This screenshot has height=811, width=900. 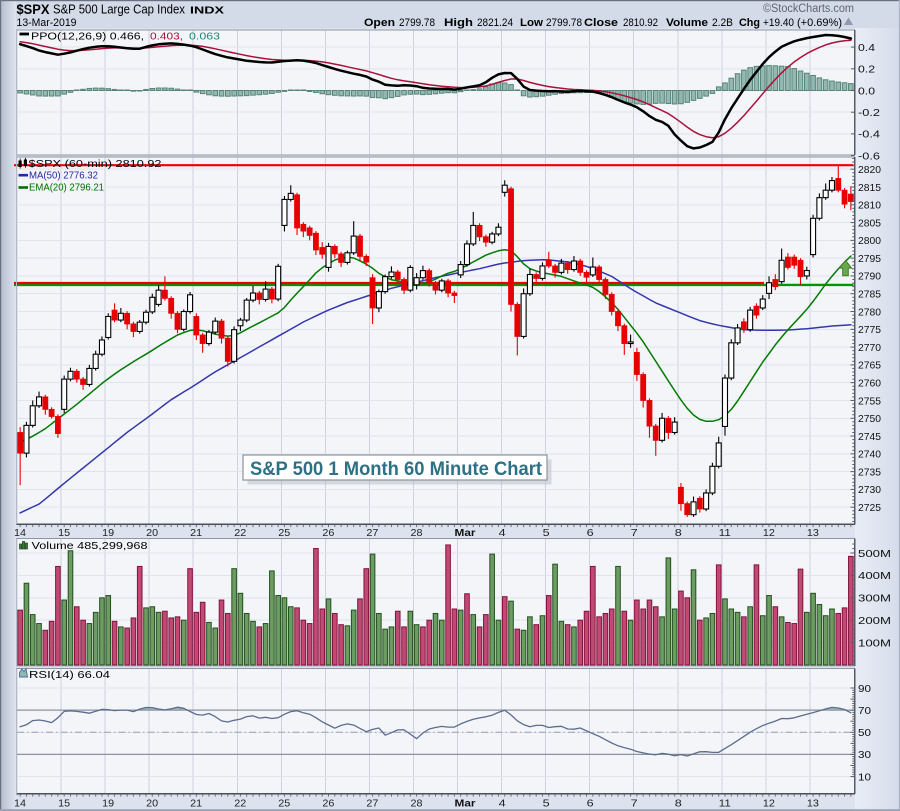 What do you see at coordinates (869, 401) in the screenshot?
I see `svg-text: 2755` at bounding box center [869, 401].